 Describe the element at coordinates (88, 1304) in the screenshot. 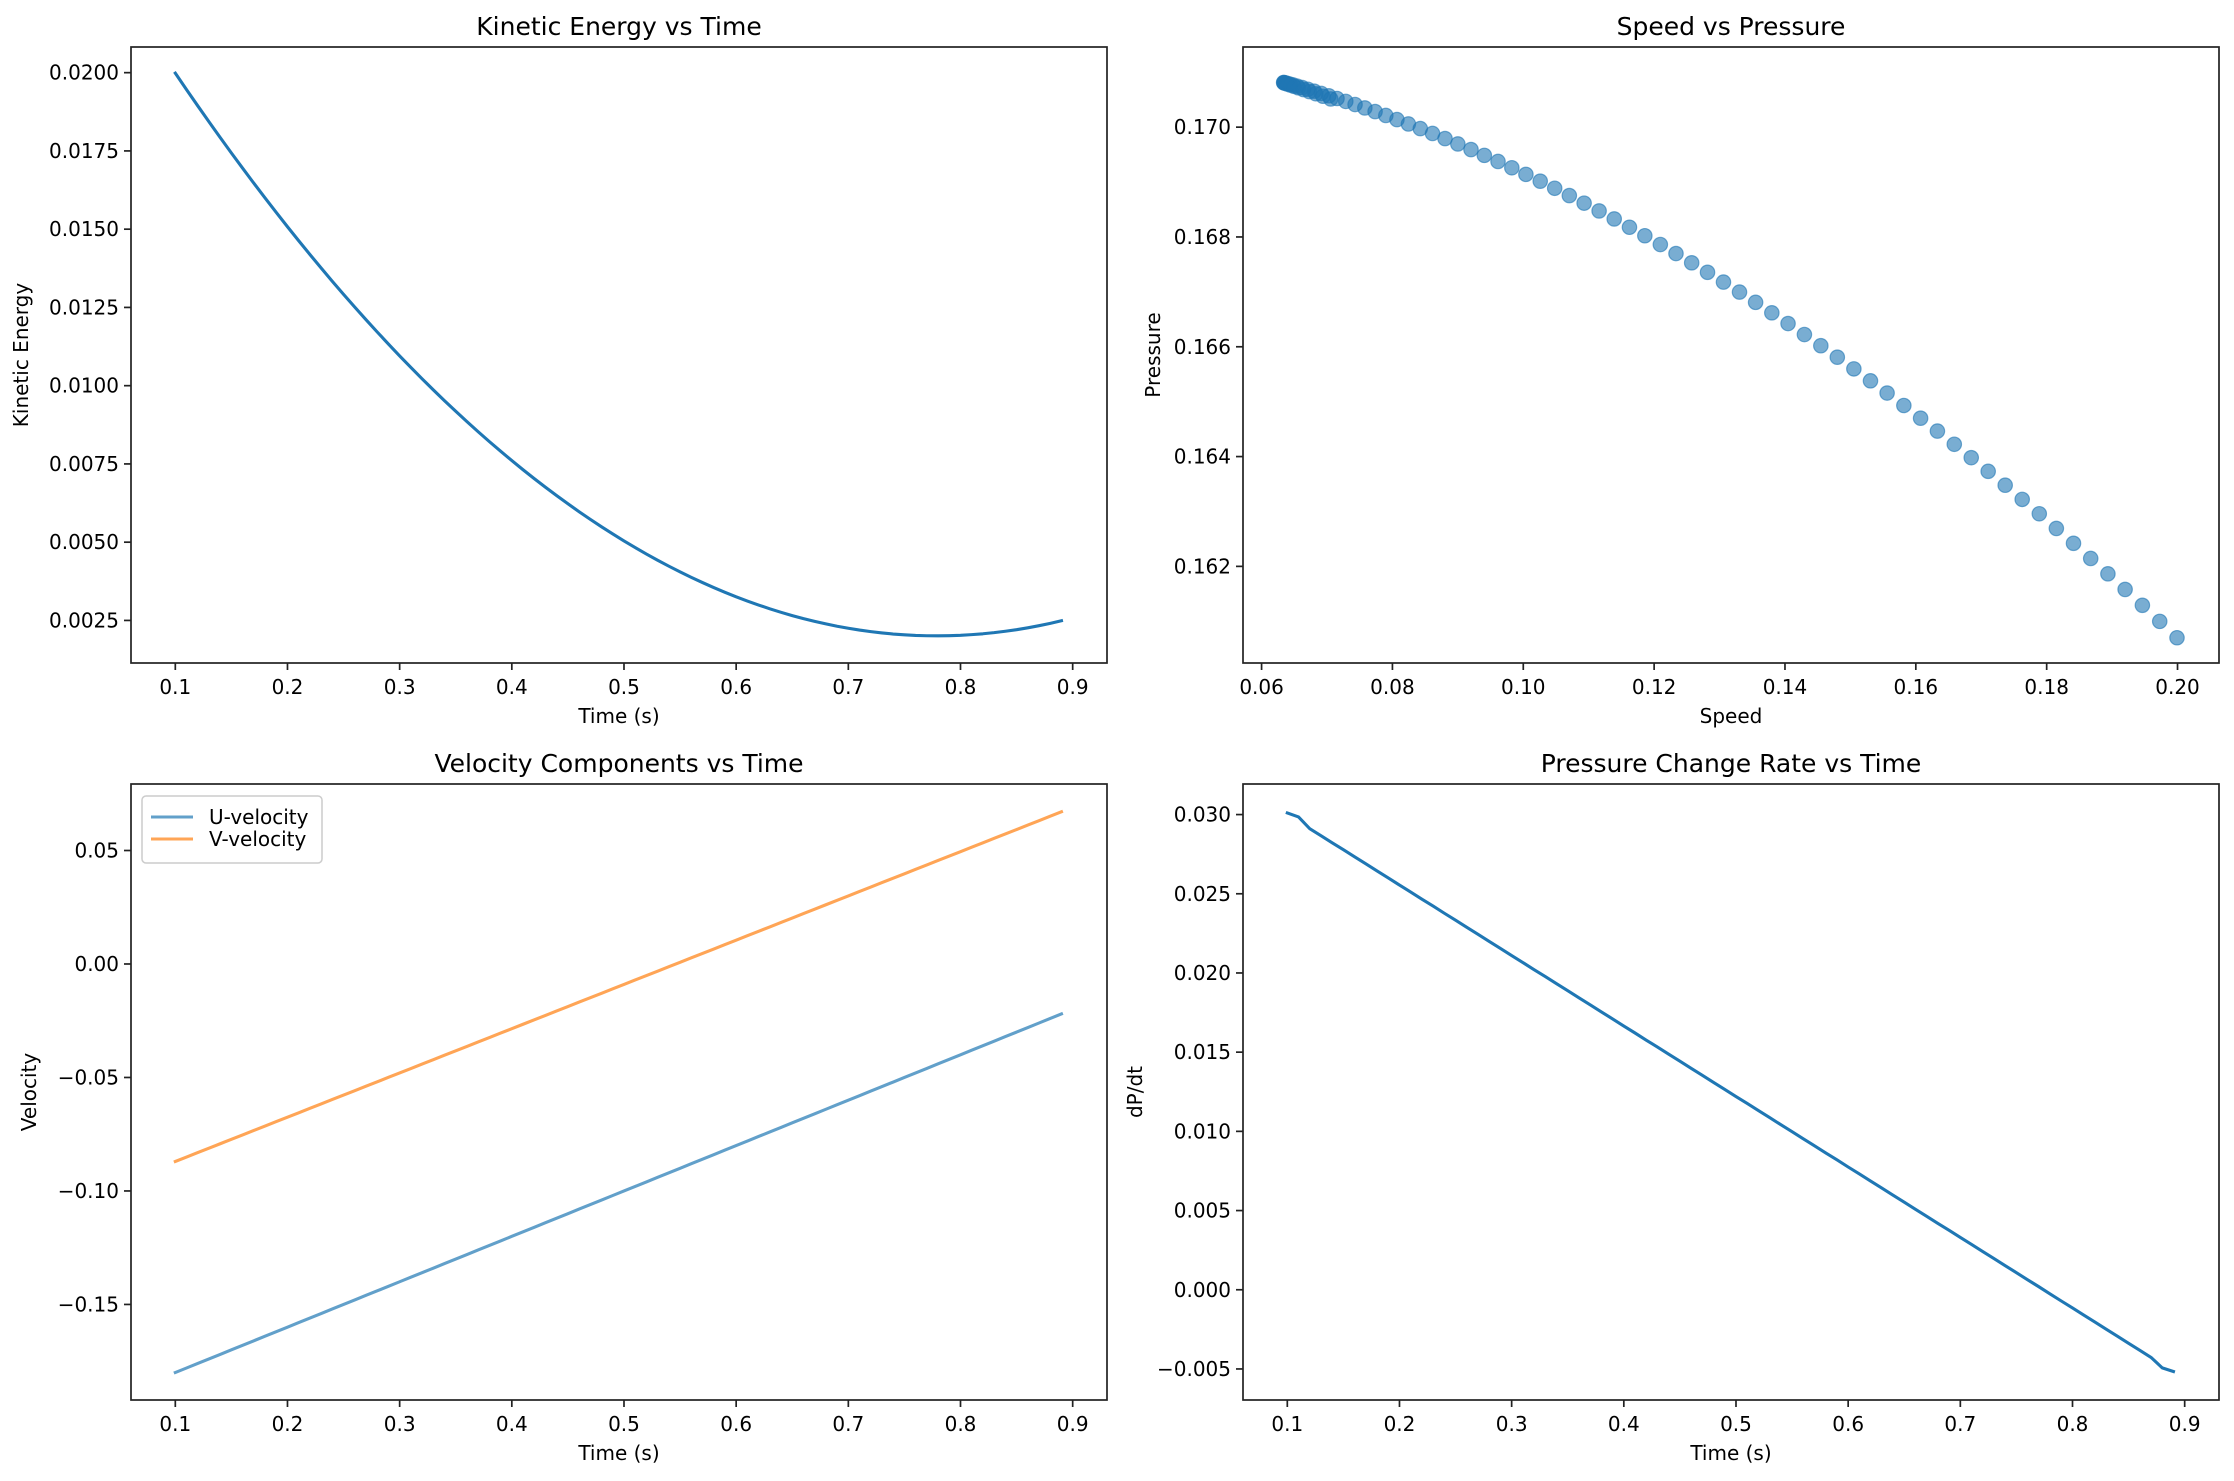

I see `y-tick-label: −0.15` at that location.